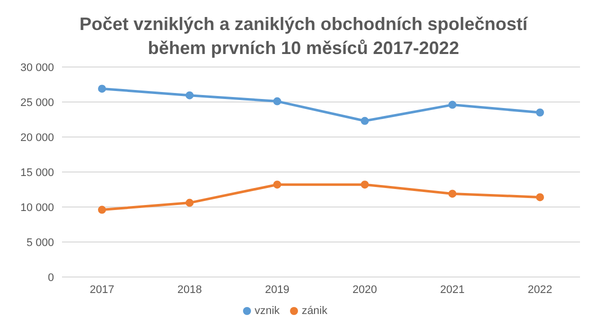  I want to click on chart-title: Počet vzniklých a zaniklých obchodních společností během prvních 10 měsíců 2017-2022, so click(303, 36).